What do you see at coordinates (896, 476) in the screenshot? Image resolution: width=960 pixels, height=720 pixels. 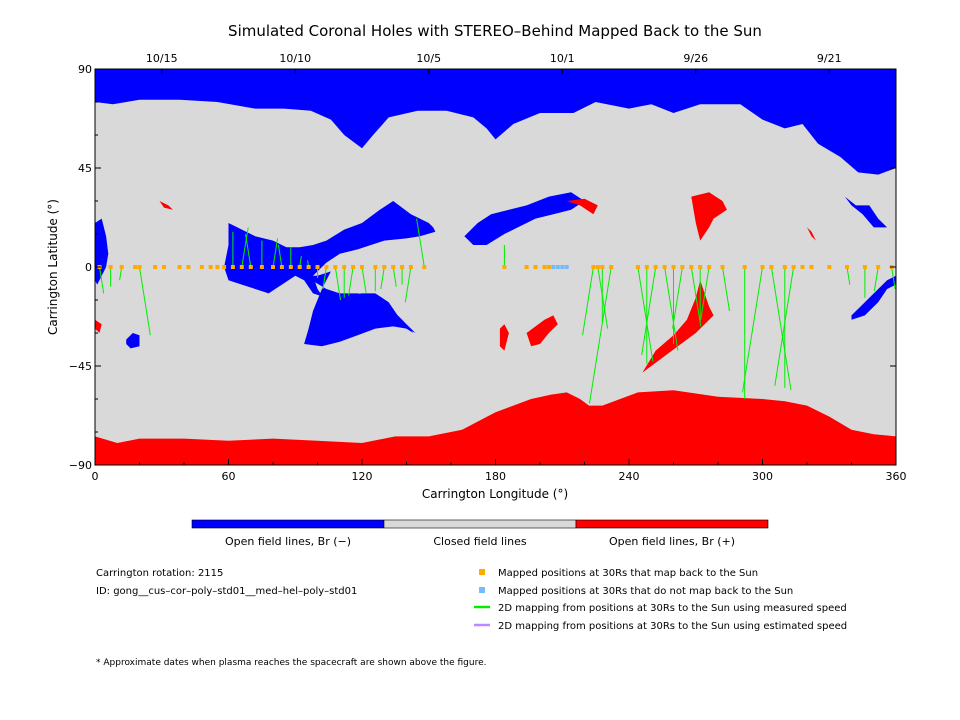 I see `x-tick-label: 360` at bounding box center [896, 476].